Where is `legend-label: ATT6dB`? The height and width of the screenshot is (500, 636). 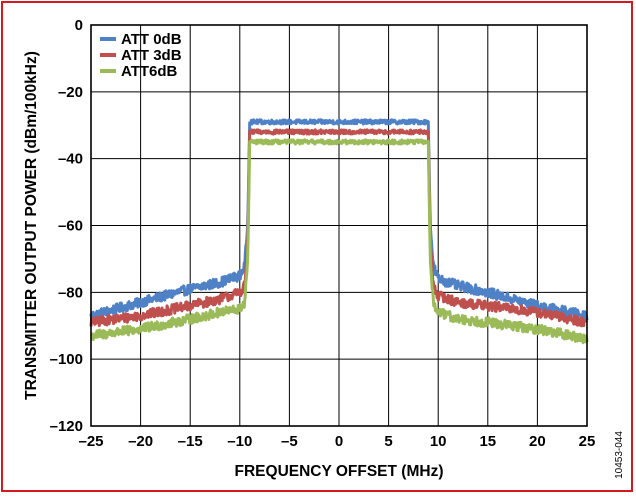
legend-label: ATT6dB is located at coordinates (149, 71).